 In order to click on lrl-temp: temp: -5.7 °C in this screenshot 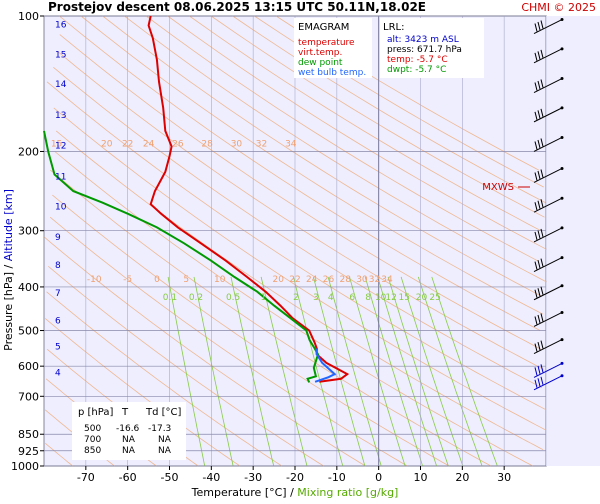, I will do `click(417, 60)`.